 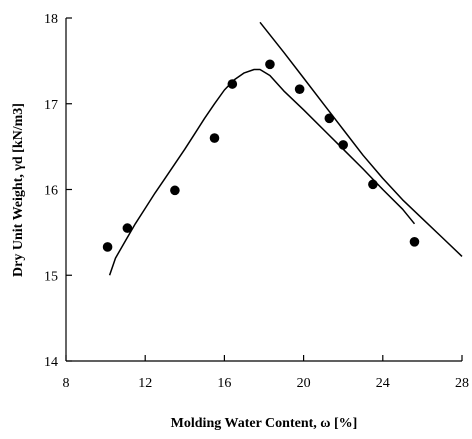 I want to click on y-tick-label: 17, so click(x=51, y=105).